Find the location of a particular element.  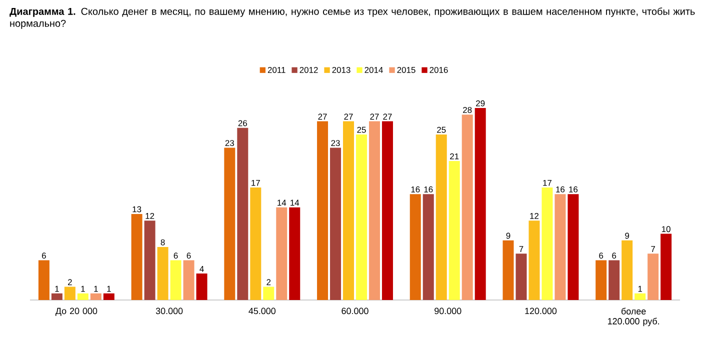

x-tick-label: 45.000 is located at coordinates (262, 311).